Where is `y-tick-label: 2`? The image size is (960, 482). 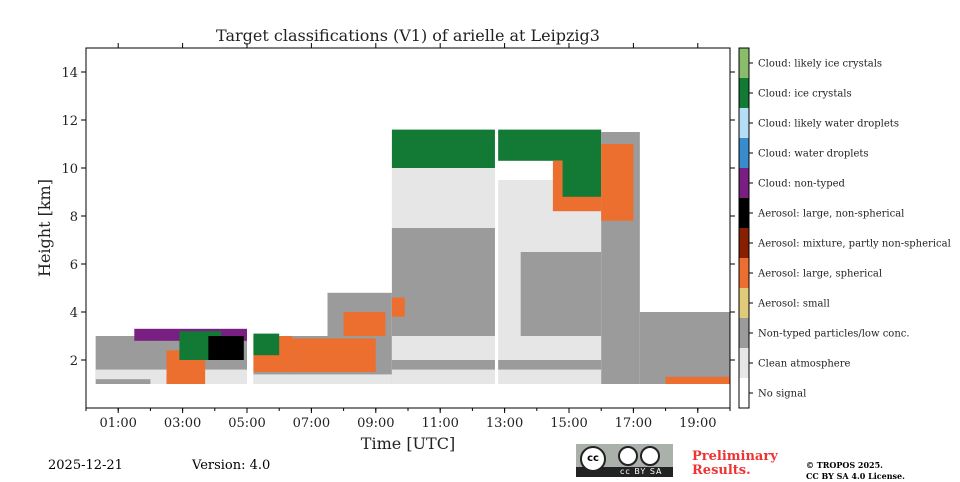 y-tick-label: 2 is located at coordinates (74, 361).